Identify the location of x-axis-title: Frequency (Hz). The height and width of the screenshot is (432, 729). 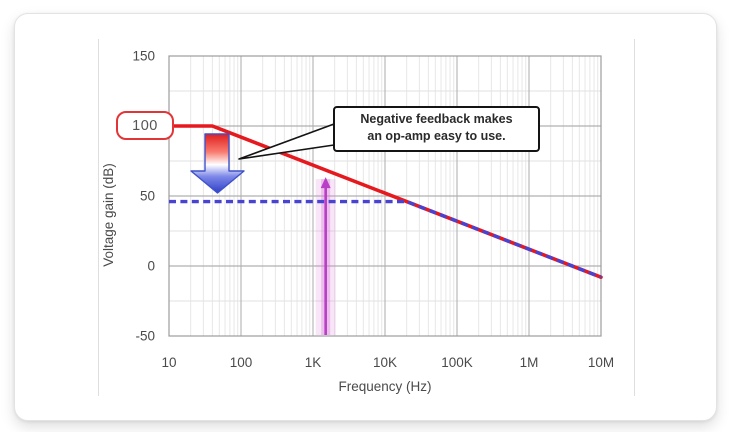
(384, 386).